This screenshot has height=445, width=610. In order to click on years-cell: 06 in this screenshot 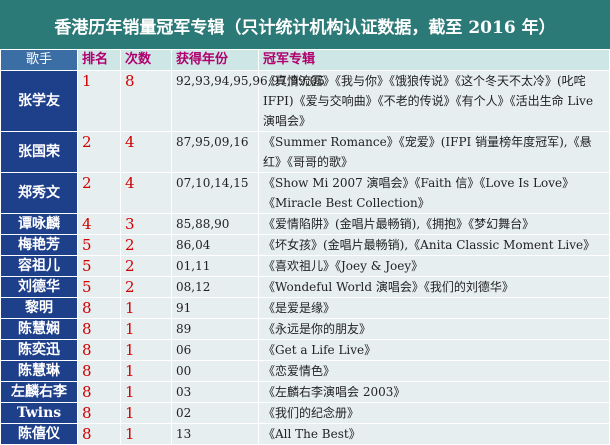, I will do `click(215, 350)`.